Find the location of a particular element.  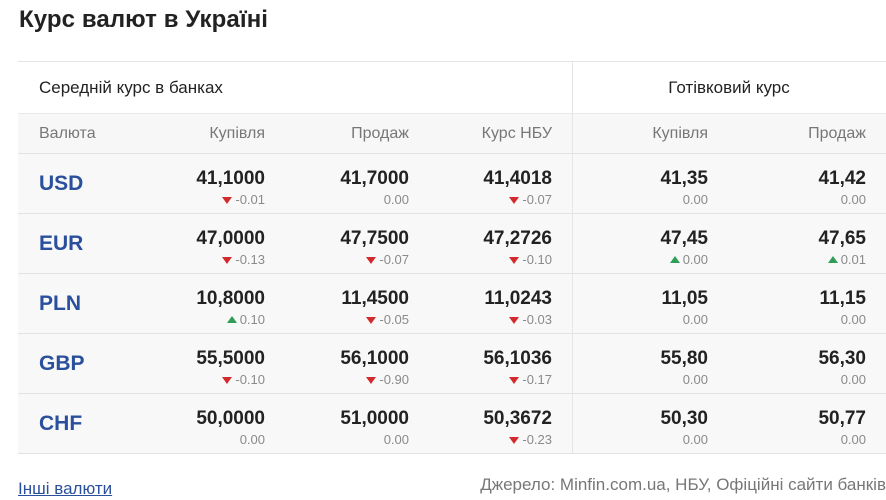

sell-value: 47,7500 is located at coordinates (374, 238).